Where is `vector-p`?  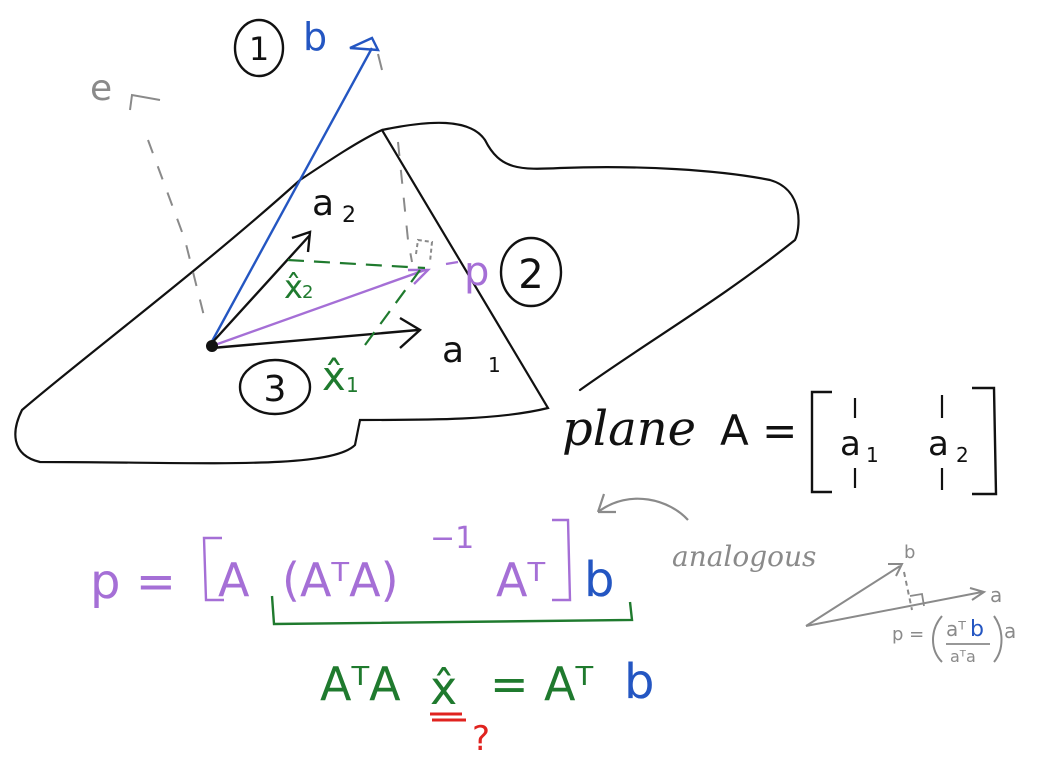
vector-p is located at coordinates (318, 308).